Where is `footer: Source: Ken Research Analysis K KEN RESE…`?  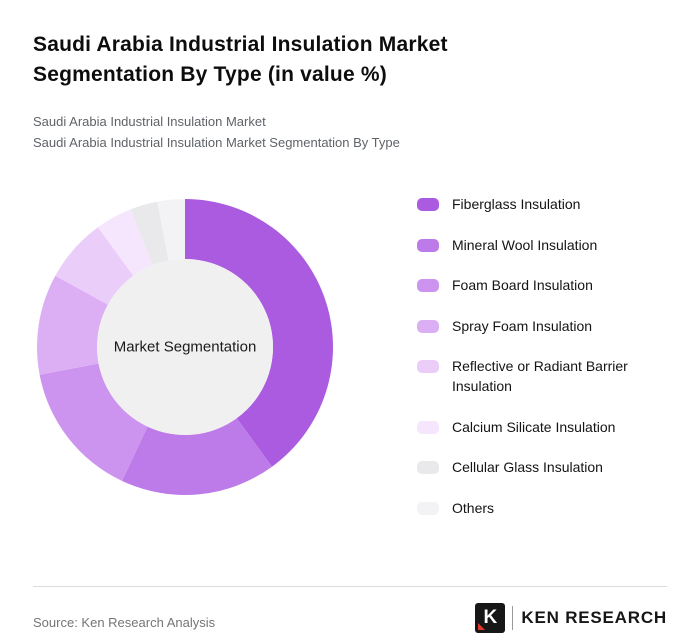
footer: Source: Ken Research Analysis K KEN RESE… is located at coordinates (350, 620).